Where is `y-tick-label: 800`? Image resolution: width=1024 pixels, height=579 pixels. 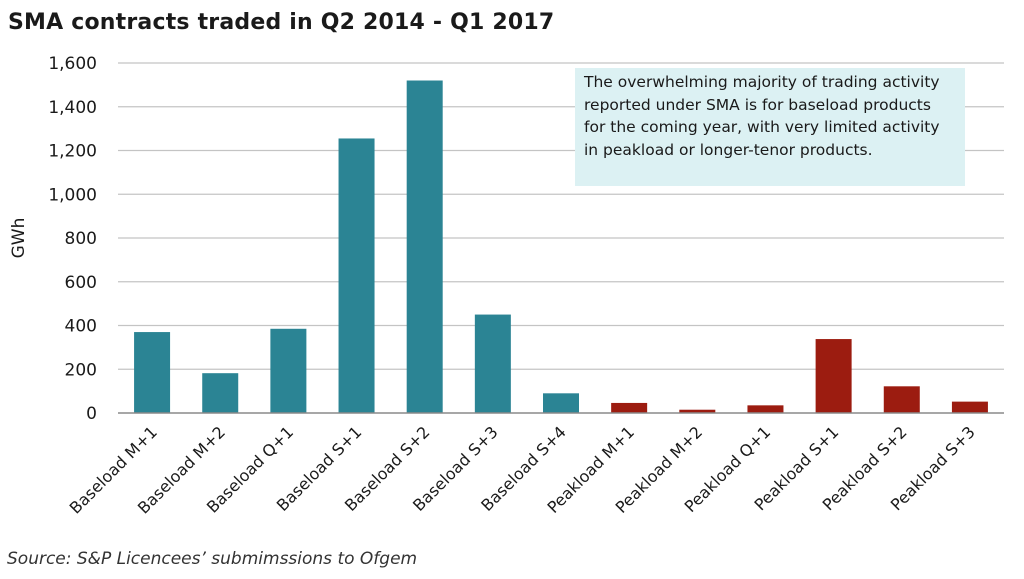 y-tick-label: 800 is located at coordinates (81, 239).